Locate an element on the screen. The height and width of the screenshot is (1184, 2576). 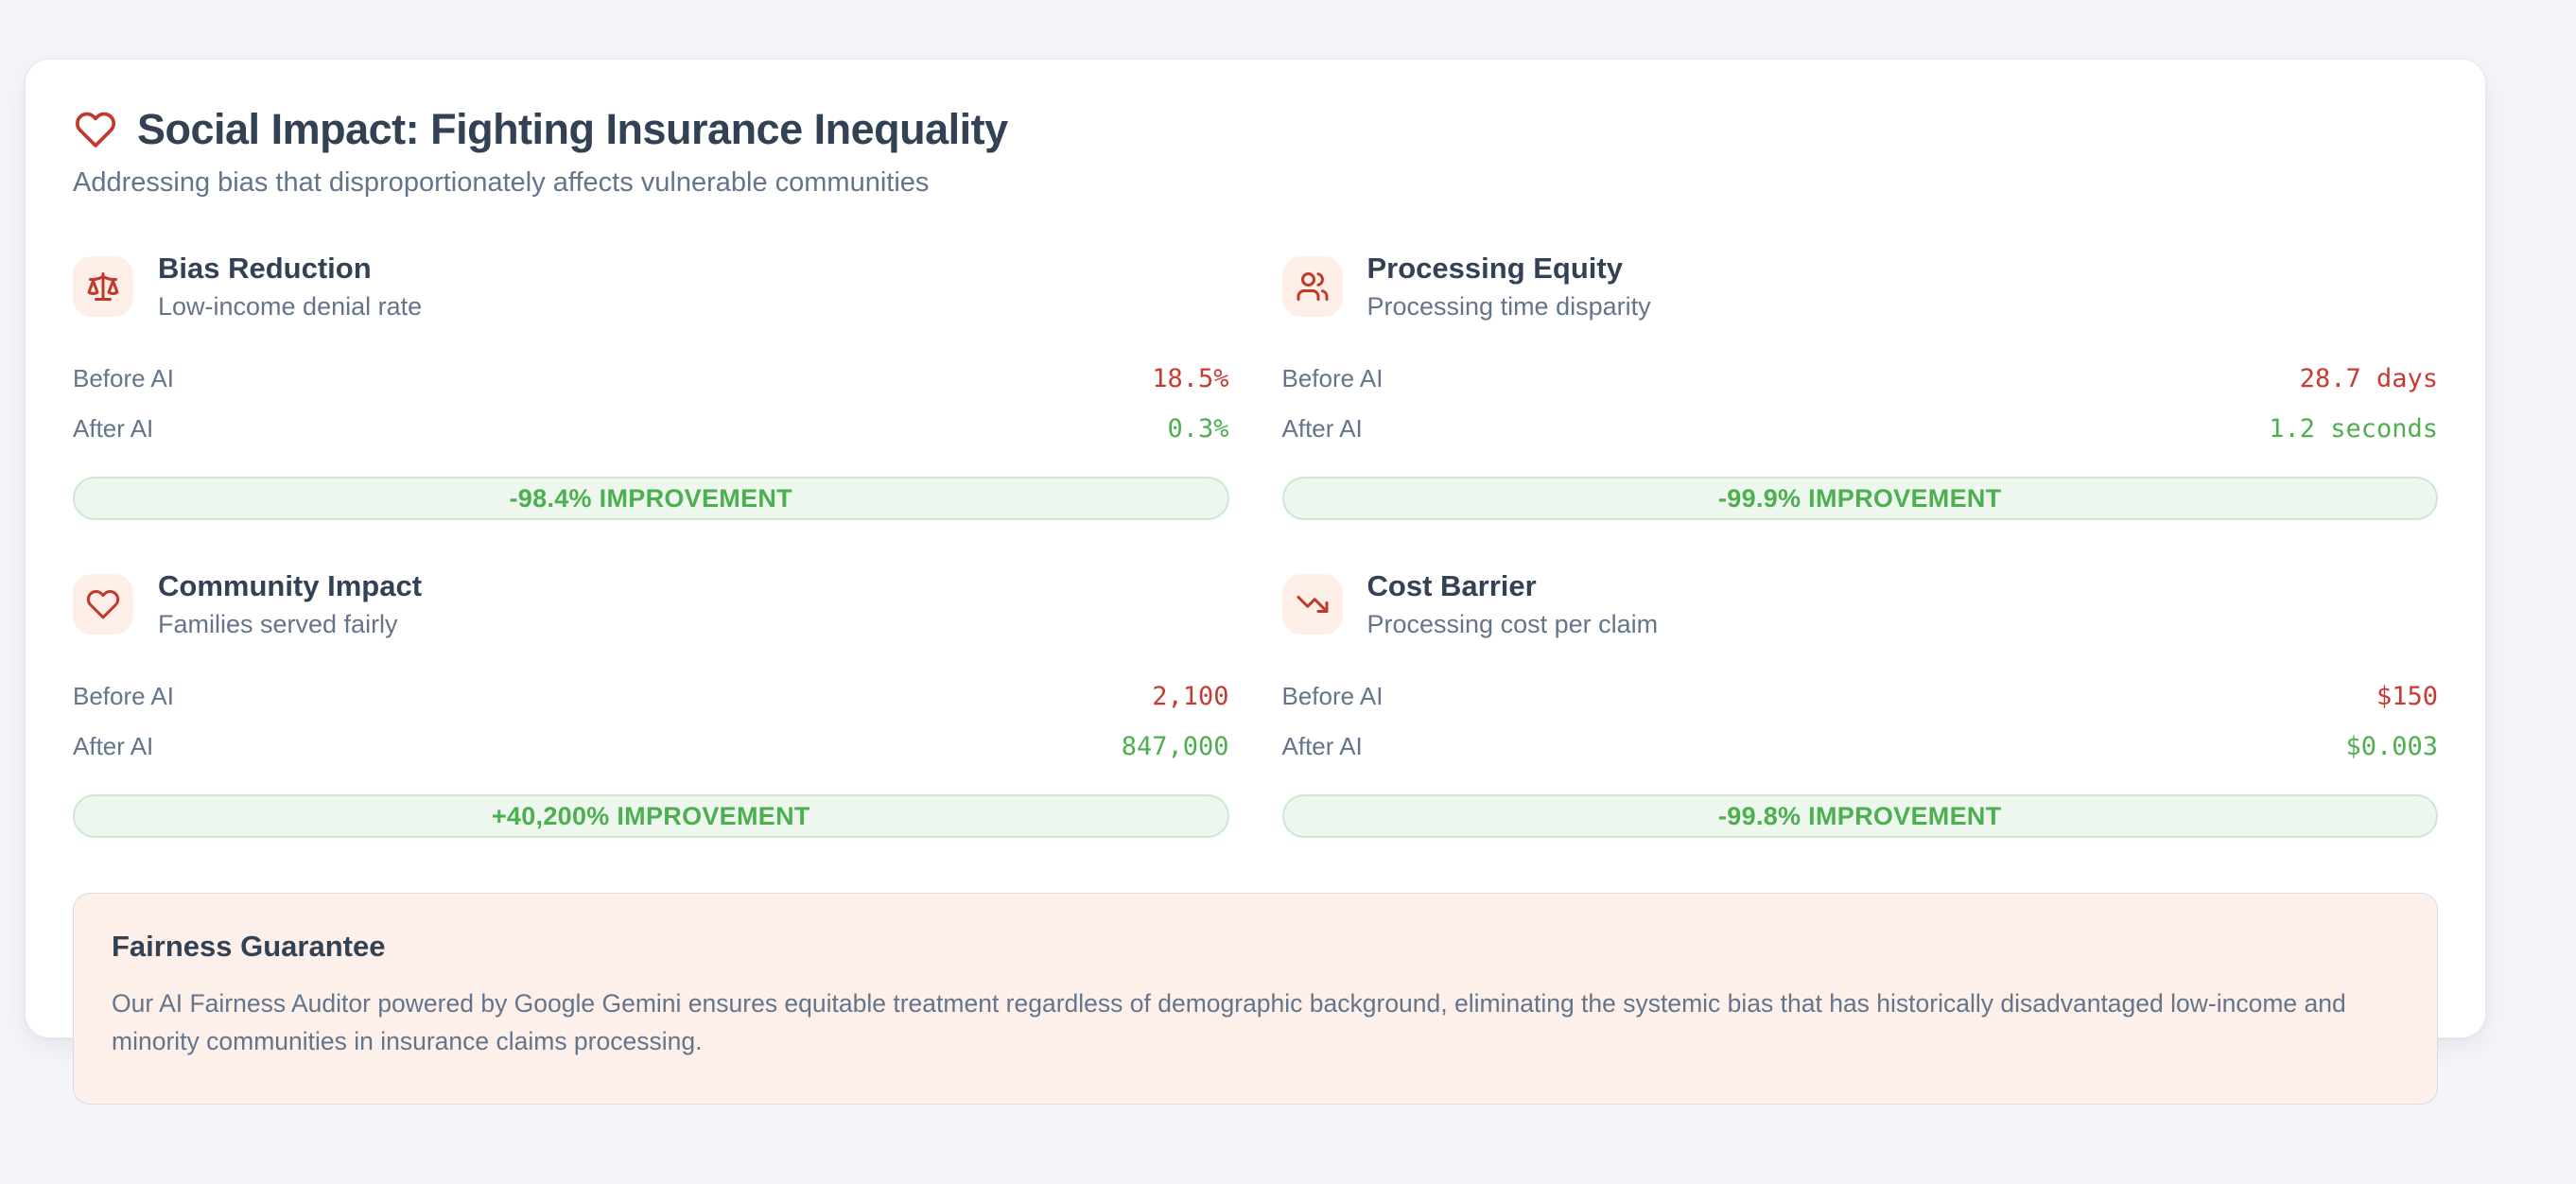
after-ai-row: After AI 847,000 is located at coordinates (651, 747).